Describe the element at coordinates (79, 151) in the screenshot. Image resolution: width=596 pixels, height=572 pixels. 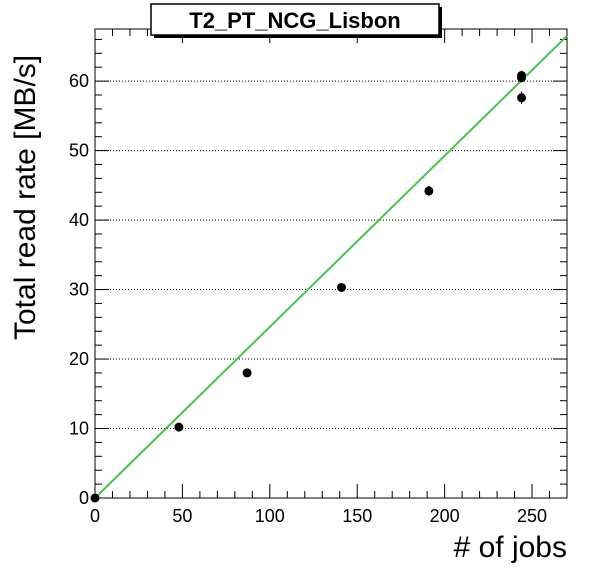
I see `y-tick-label: 50` at that location.